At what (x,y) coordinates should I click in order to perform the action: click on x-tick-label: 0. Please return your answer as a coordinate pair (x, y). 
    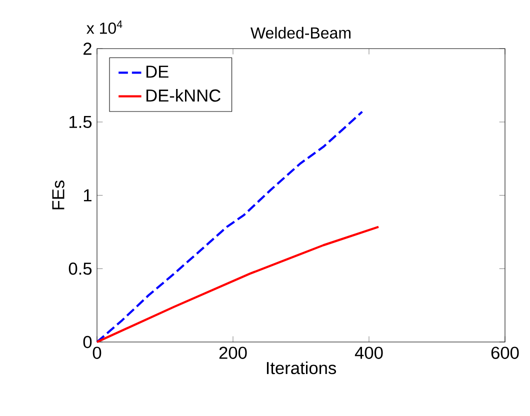
    Looking at the image, I should click on (97, 352).